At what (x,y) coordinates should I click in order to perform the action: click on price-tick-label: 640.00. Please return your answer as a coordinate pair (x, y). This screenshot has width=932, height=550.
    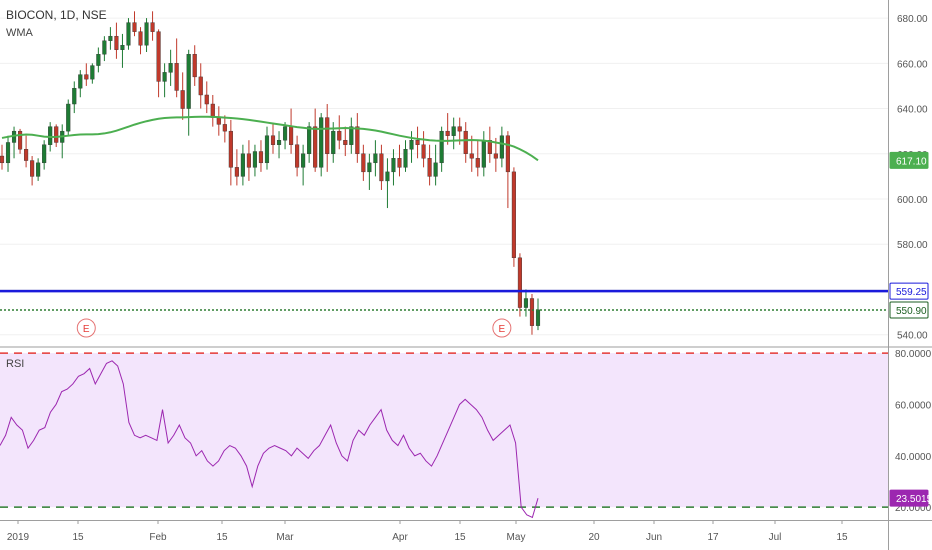
    Looking at the image, I should click on (912, 110).